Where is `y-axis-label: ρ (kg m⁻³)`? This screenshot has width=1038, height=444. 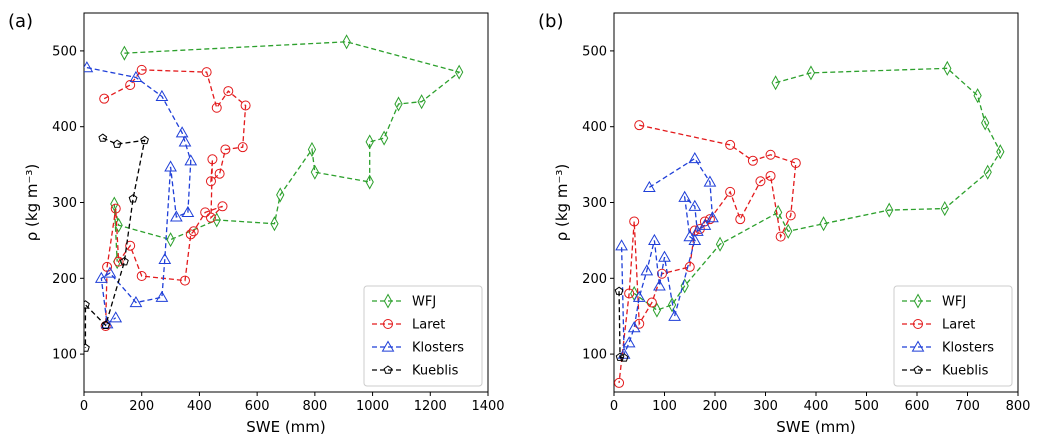
y-axis-label: ρ (kg m⁻³) is located at coordinates (32, 203).